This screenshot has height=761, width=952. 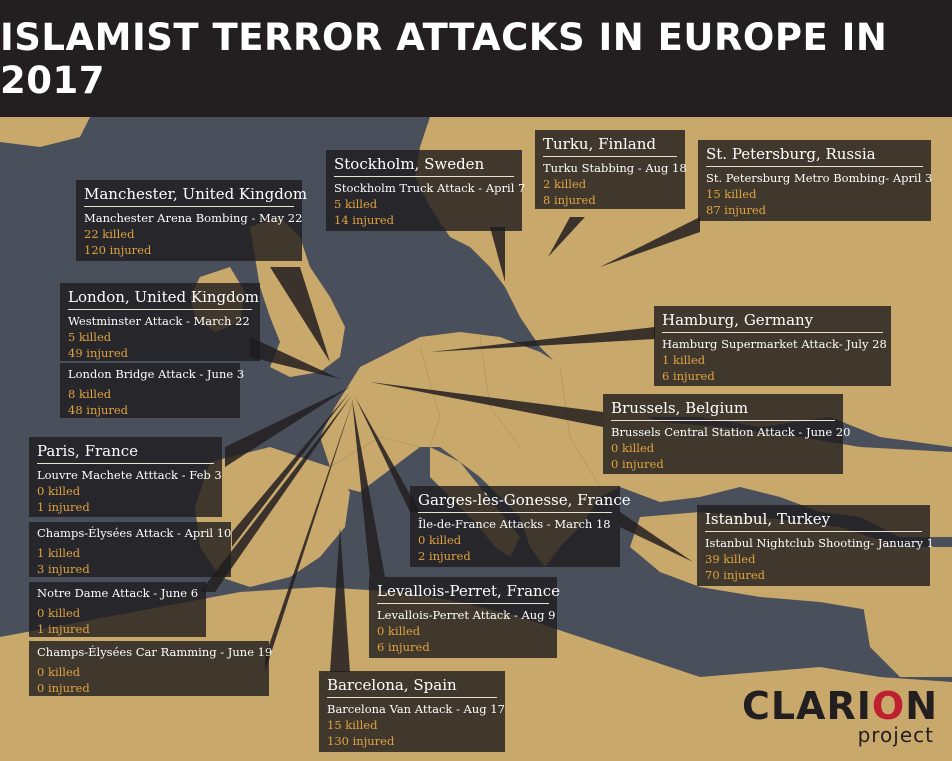 What do you see at coordinates (819, 543) in the screenshot?
I see `attack-name: Istanbul Nightclub Shooting- January 1` at bounding box center [819, 543].